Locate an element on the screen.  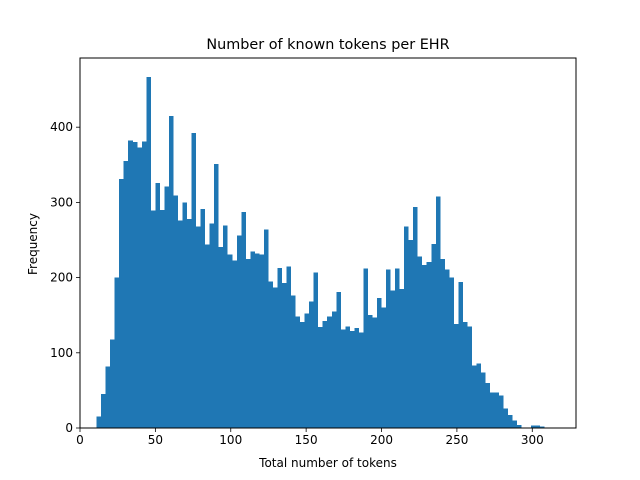
x-tick-label: 0 is located at coordinates (80, 440).